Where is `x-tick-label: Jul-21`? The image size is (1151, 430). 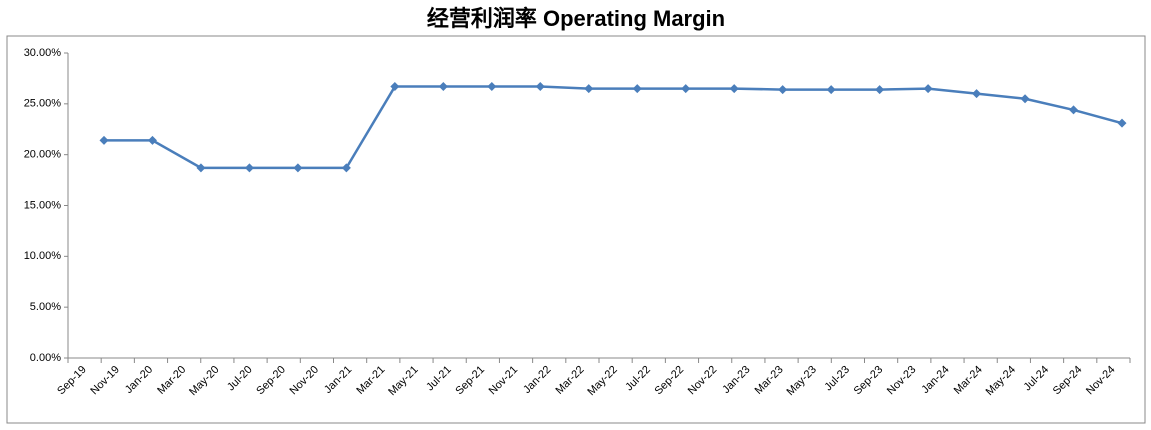
x-tick-label: Jul-21 is located at coordinates (439, 379).